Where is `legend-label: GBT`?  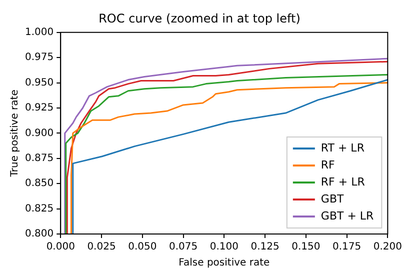
legend-label: GBT is located at coordinates (332, 199).